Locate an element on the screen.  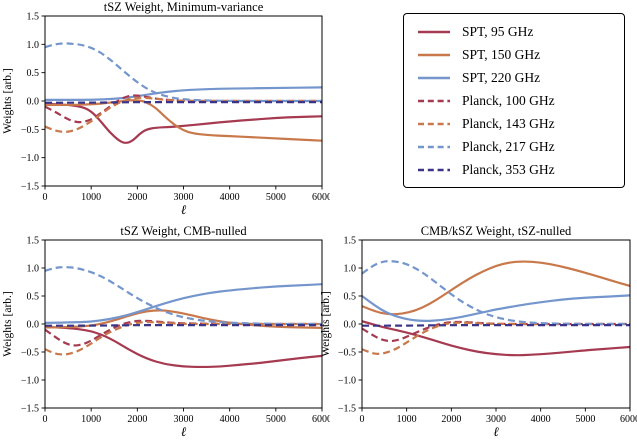
legend-item-spt-220-ghz: SPT, 220 GHz is located at coordinates (515, 77).